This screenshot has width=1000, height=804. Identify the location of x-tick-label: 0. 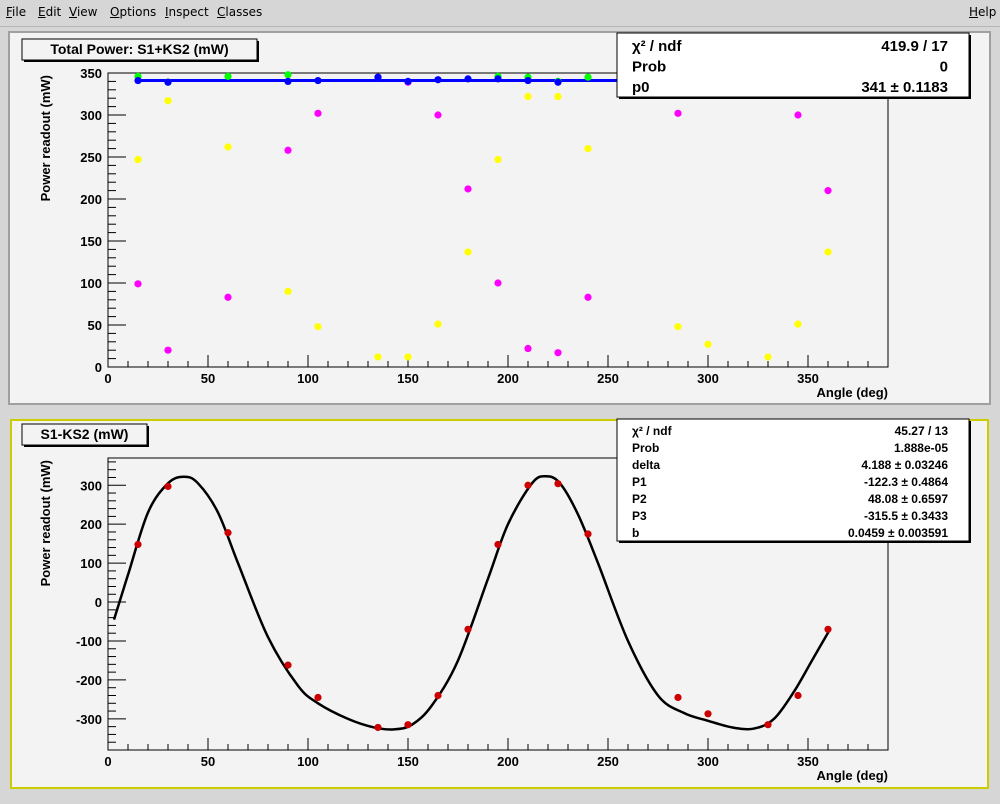
(107, 761).